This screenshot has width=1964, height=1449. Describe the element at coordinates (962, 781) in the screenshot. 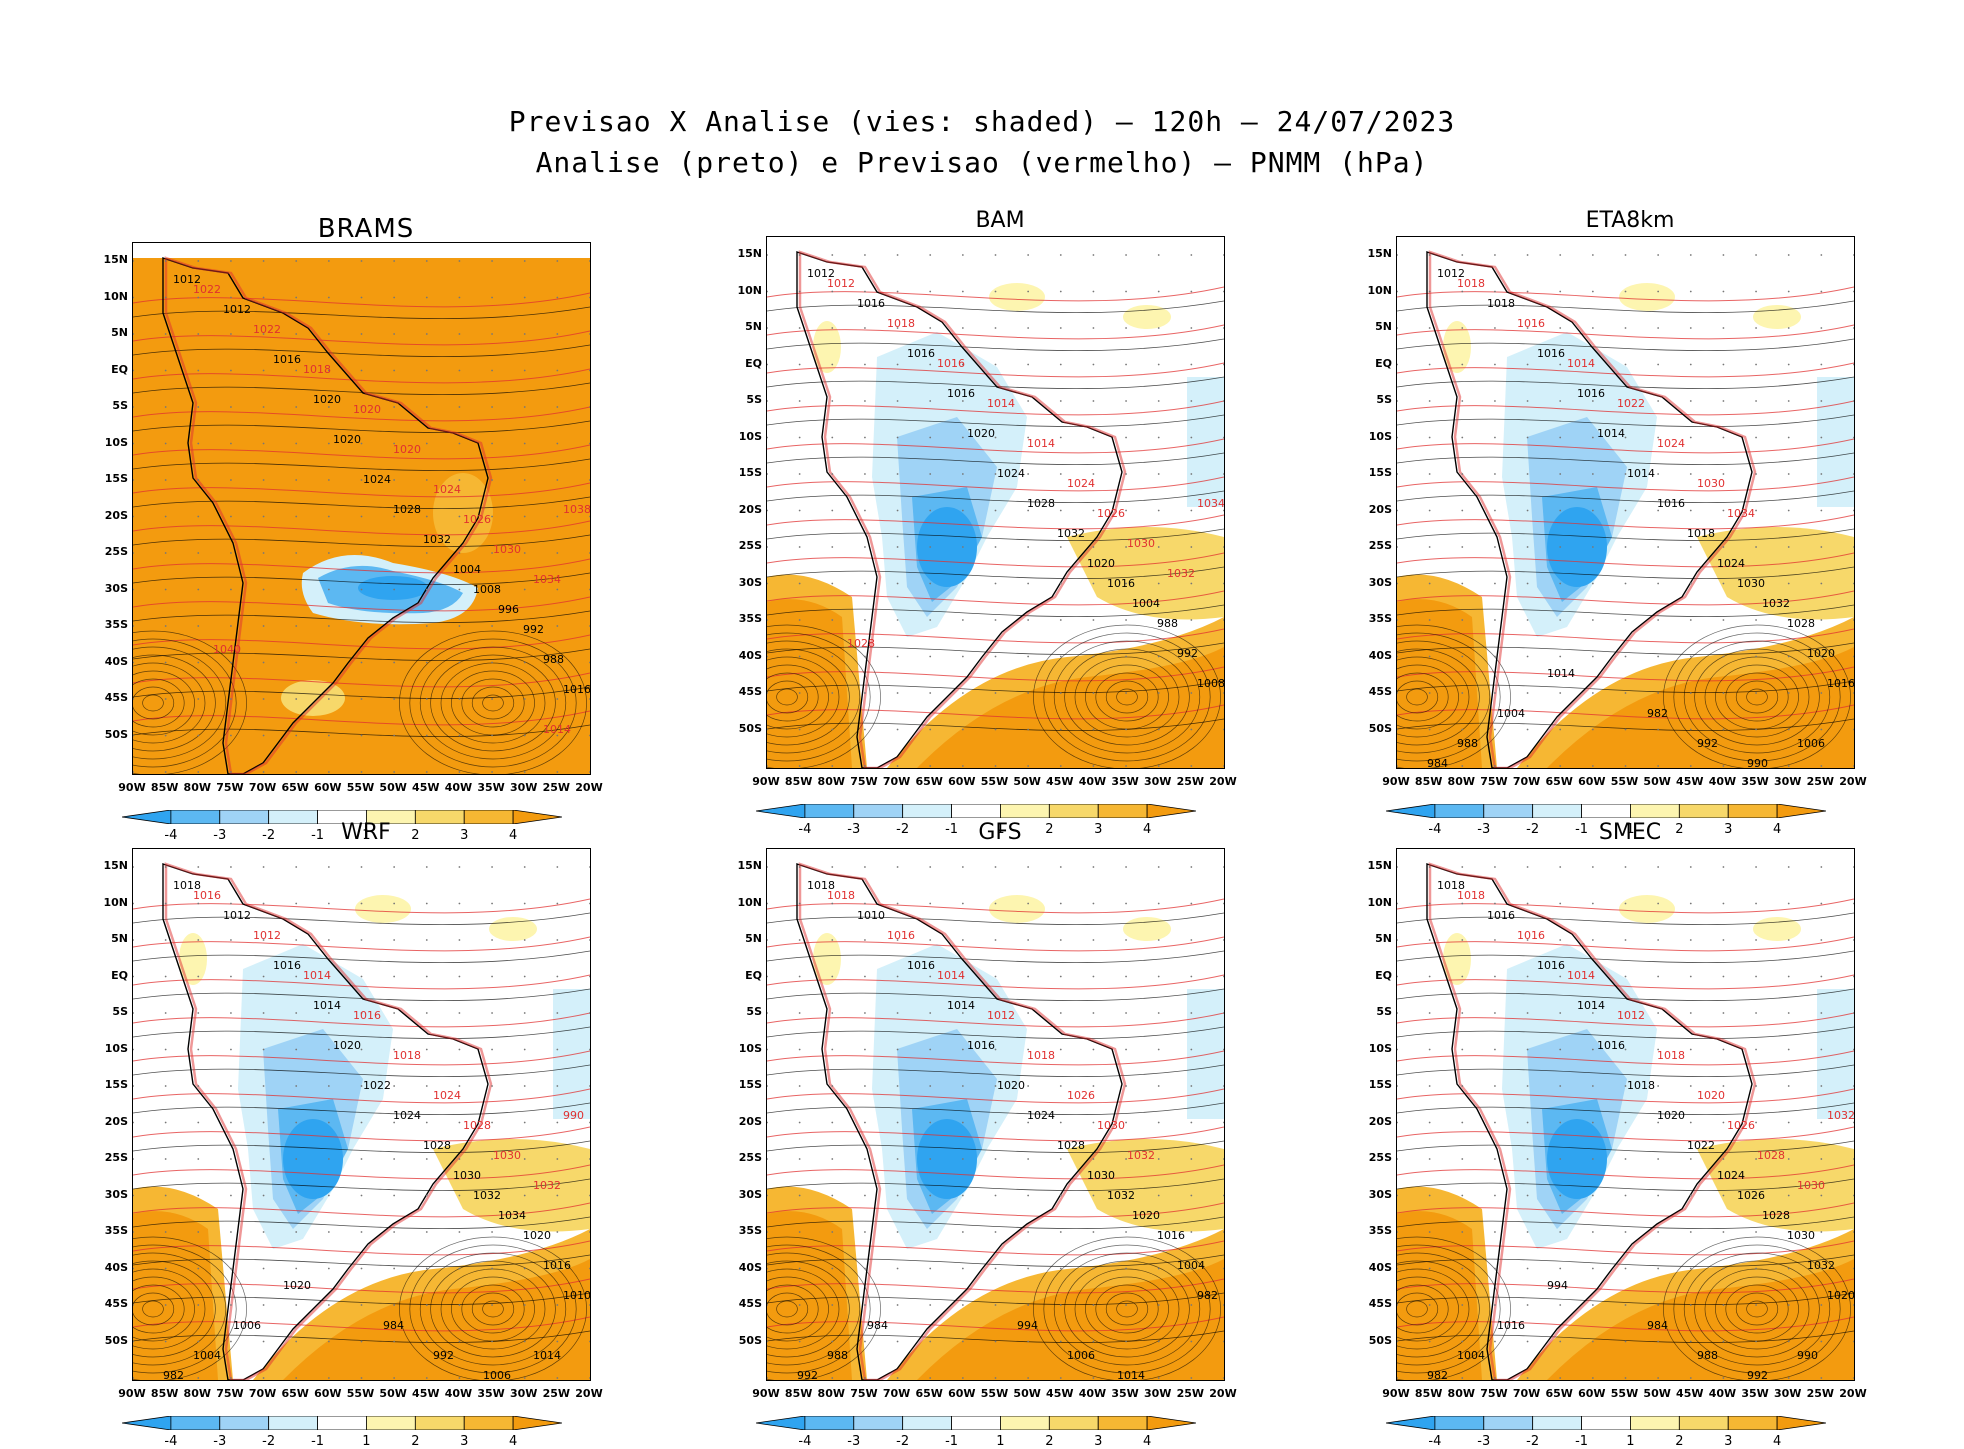

I see `longitude-tick-label: 60W` at that location.